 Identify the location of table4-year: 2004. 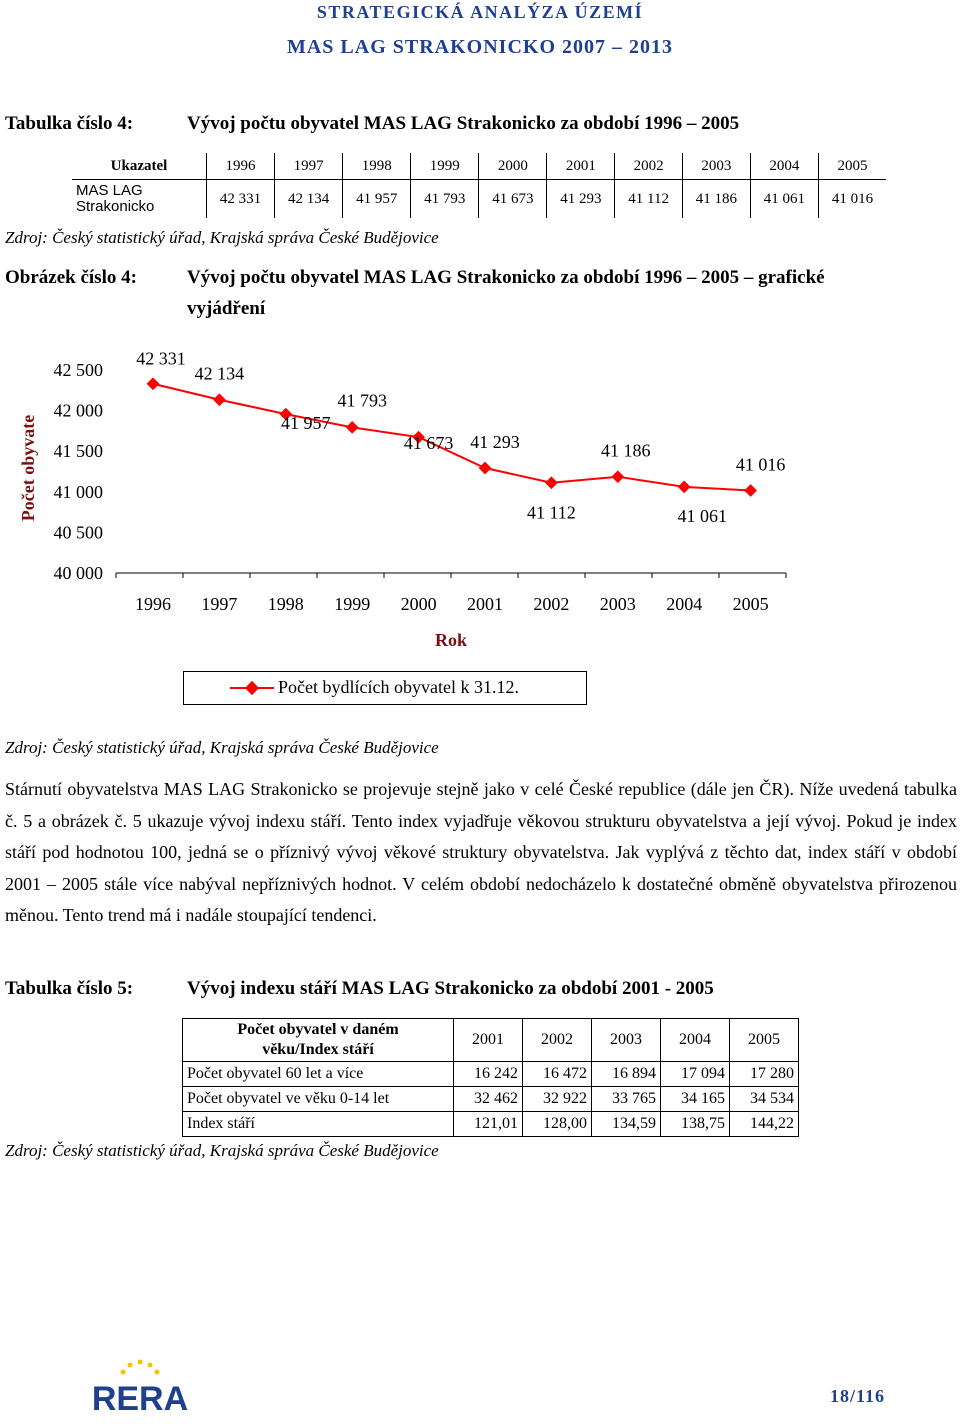
(784, 166).